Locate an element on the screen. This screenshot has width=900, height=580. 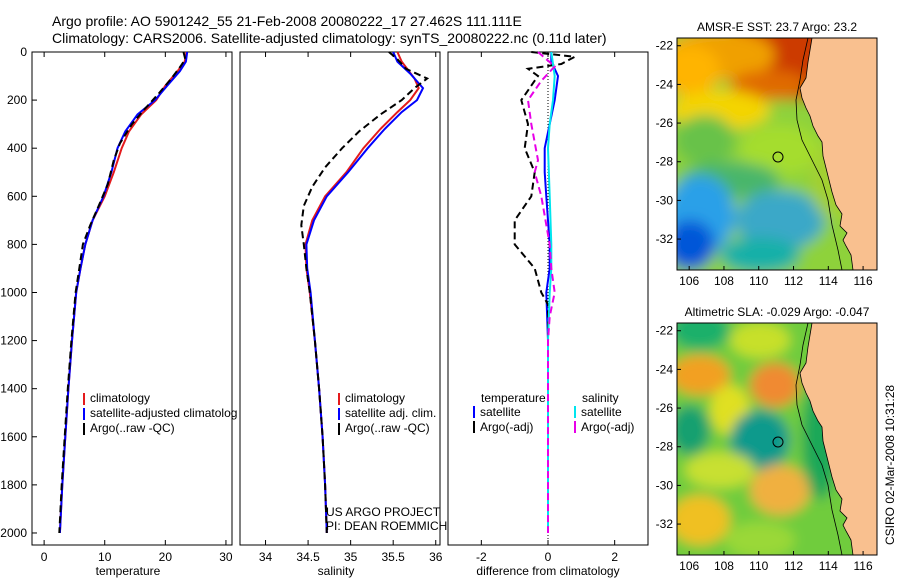
sla-map-panel: Altimetric SLA: -0.029 Argo: -0.047 is located at coordinates (767, 439).